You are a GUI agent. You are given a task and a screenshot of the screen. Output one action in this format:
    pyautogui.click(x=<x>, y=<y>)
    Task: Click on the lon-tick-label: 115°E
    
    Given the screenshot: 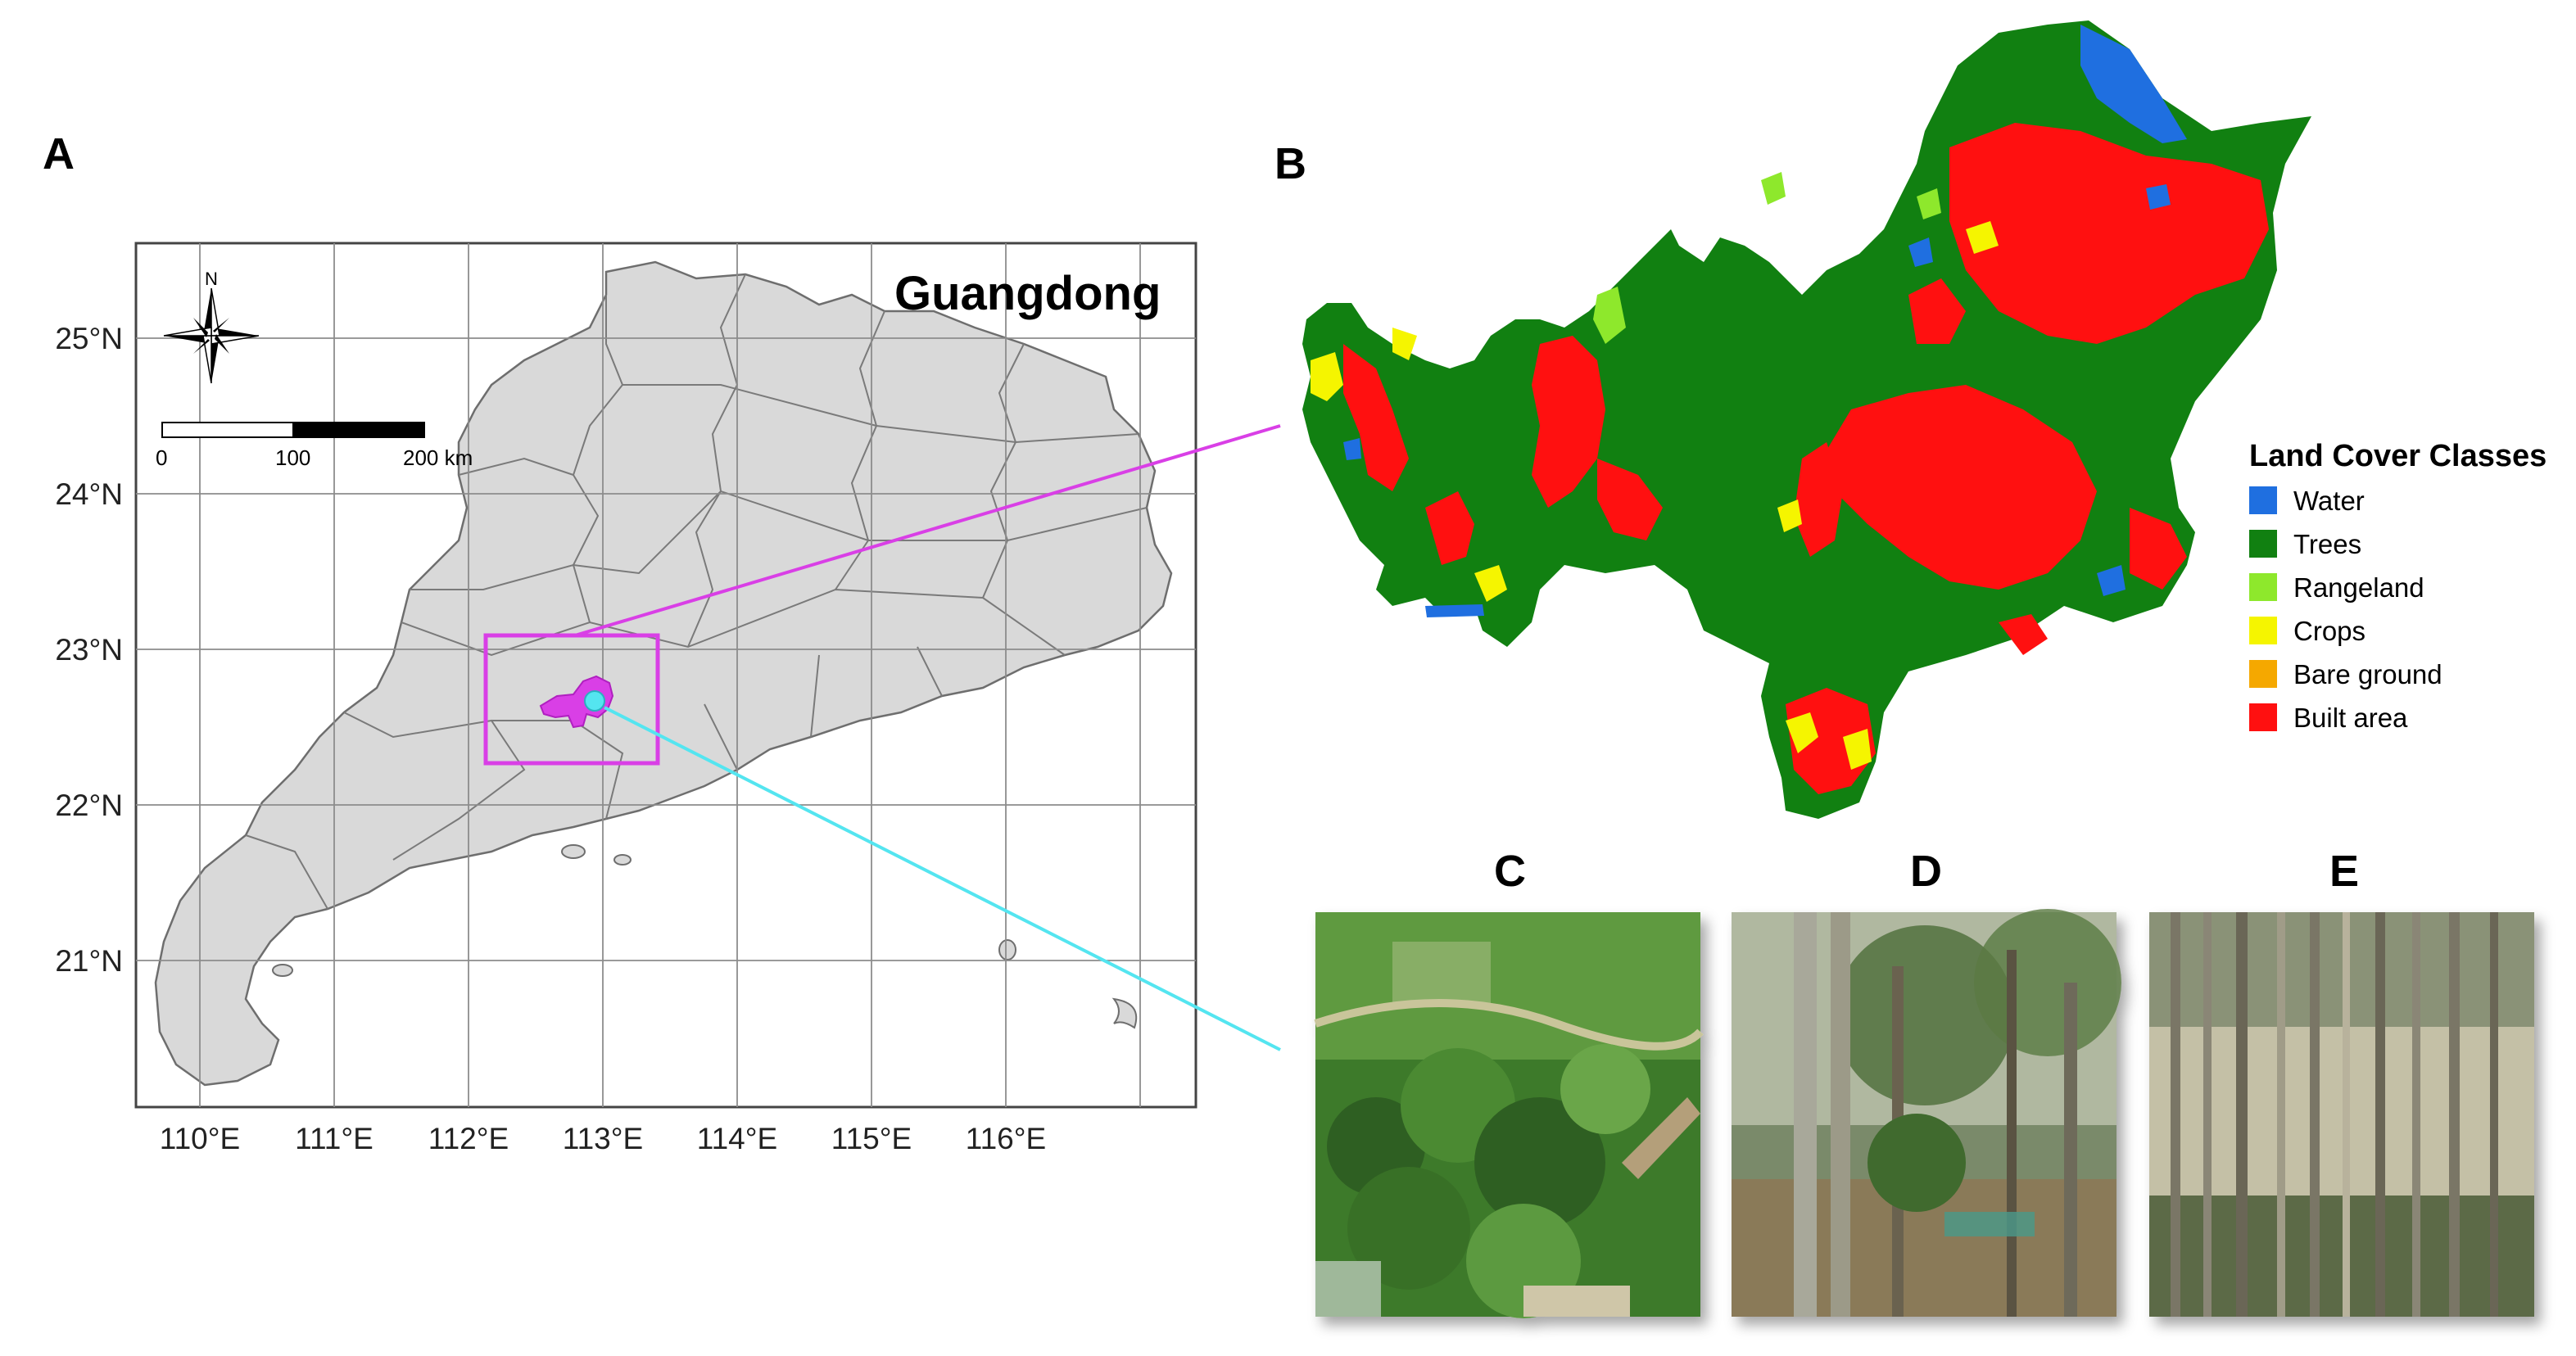 What is the action you would take?
    pyautogui.click(x=871, y=1138)
    